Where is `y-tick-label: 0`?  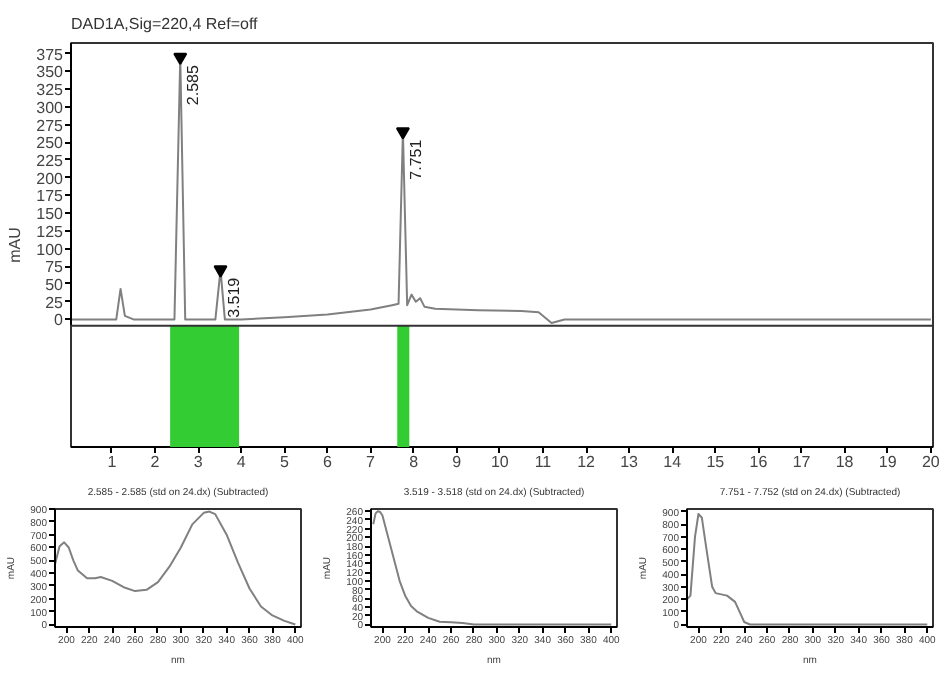
y-tick-label: 0 is located at coordinates (59, 320).